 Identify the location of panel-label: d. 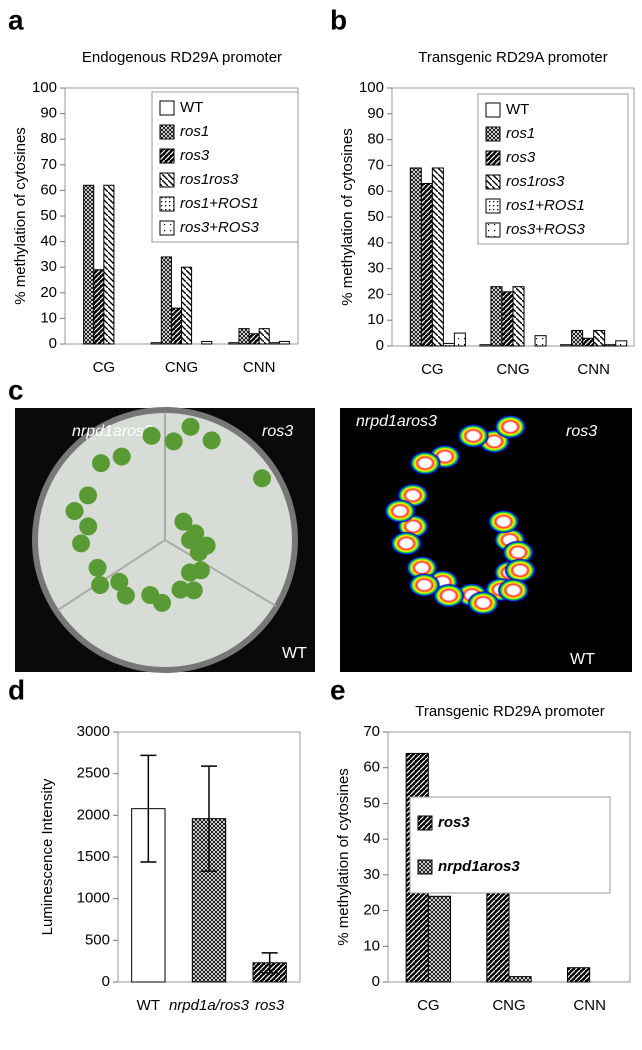
(16, 689).